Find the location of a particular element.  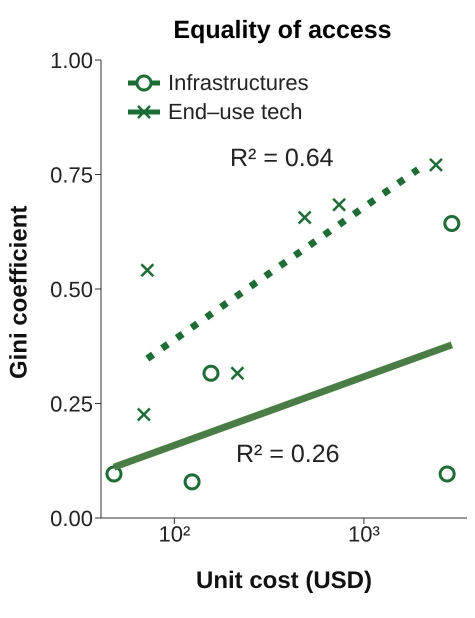

y-tick-label: 0.75 is located at coordinates (71, 175).